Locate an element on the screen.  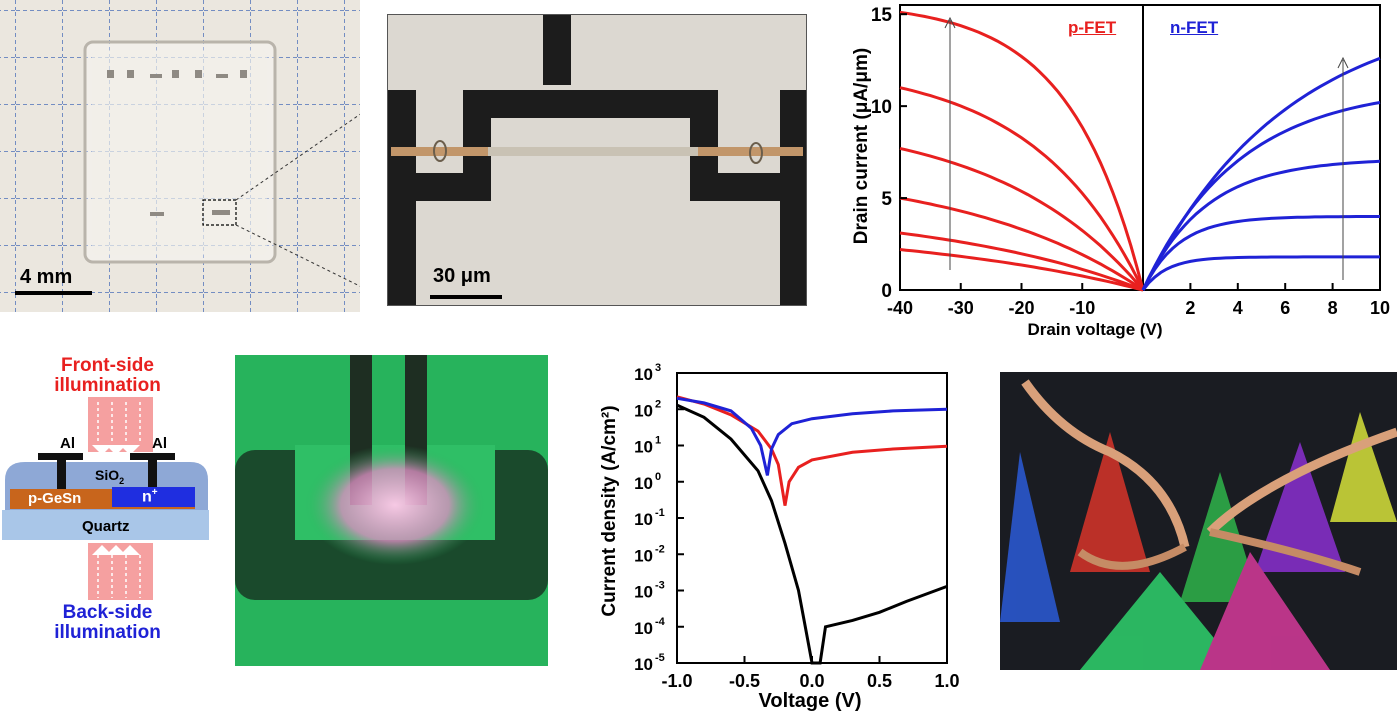
fet-ytick-label: 0 is located at coordinates (886, 291).